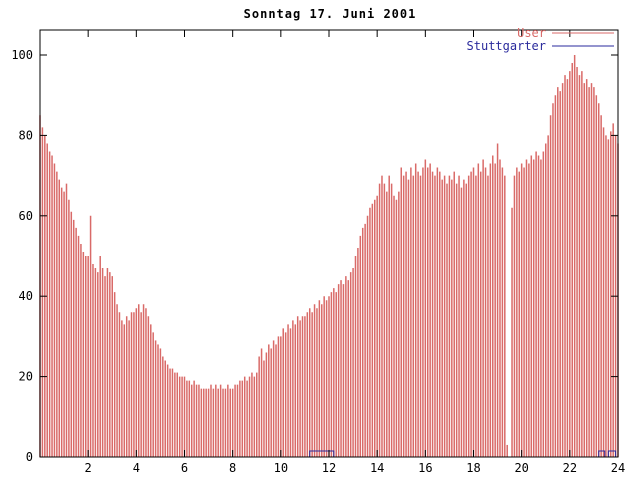 The width and height of the screenshot is (640, 480). Describe the element at coordinates (26, 296) in the screenshot. I see `y-tick-label: 40` at that location.